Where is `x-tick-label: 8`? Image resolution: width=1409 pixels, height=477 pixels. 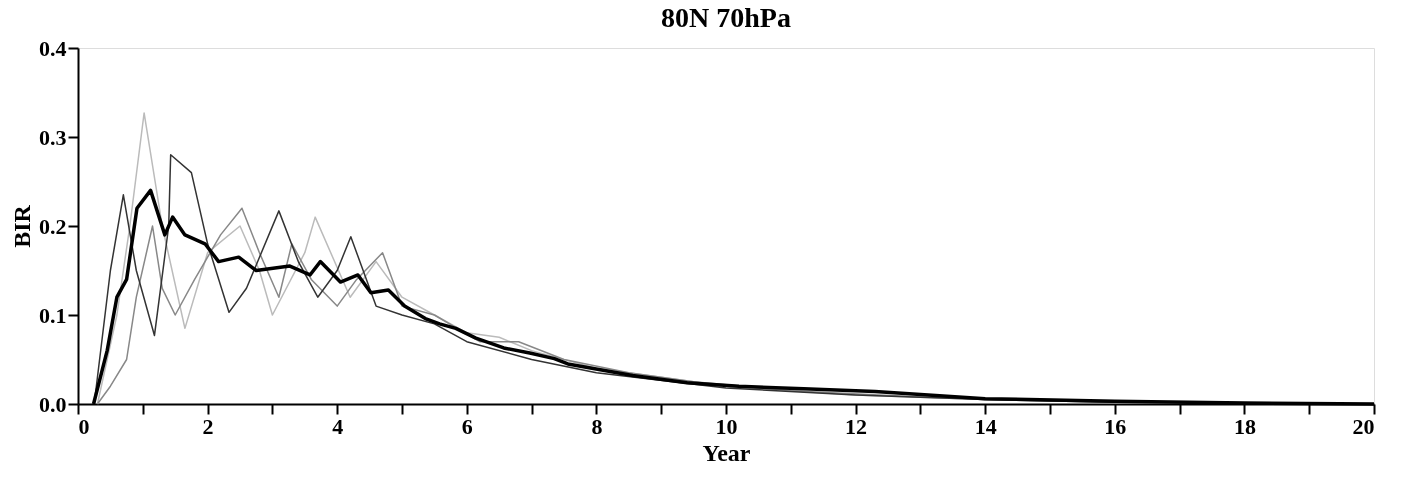
x-tick-label: 8 is located at coordinates (597, 426).